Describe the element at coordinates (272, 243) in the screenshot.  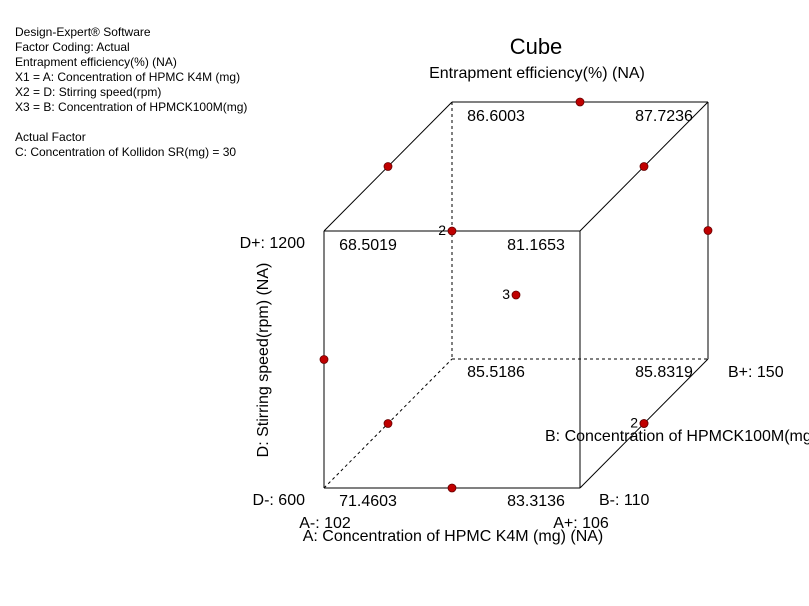
I see `d-high-label: D+: 1200` at that location.